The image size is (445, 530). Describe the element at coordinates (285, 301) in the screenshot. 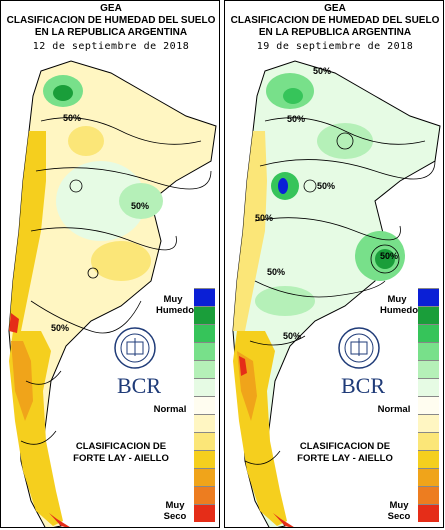

I see `normal-south` at that location.